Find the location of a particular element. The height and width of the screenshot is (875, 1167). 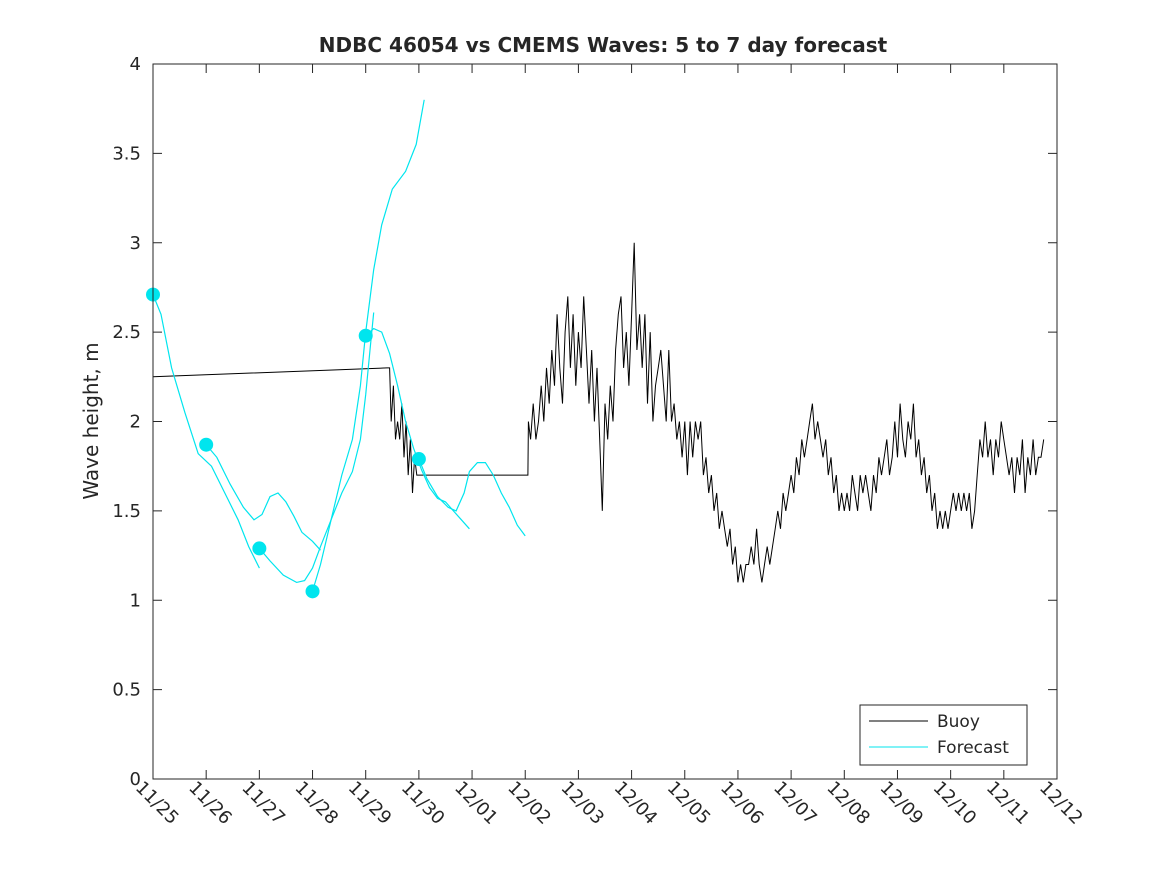

x-tick-label: 11/26 is located at coordinates (210, 803).